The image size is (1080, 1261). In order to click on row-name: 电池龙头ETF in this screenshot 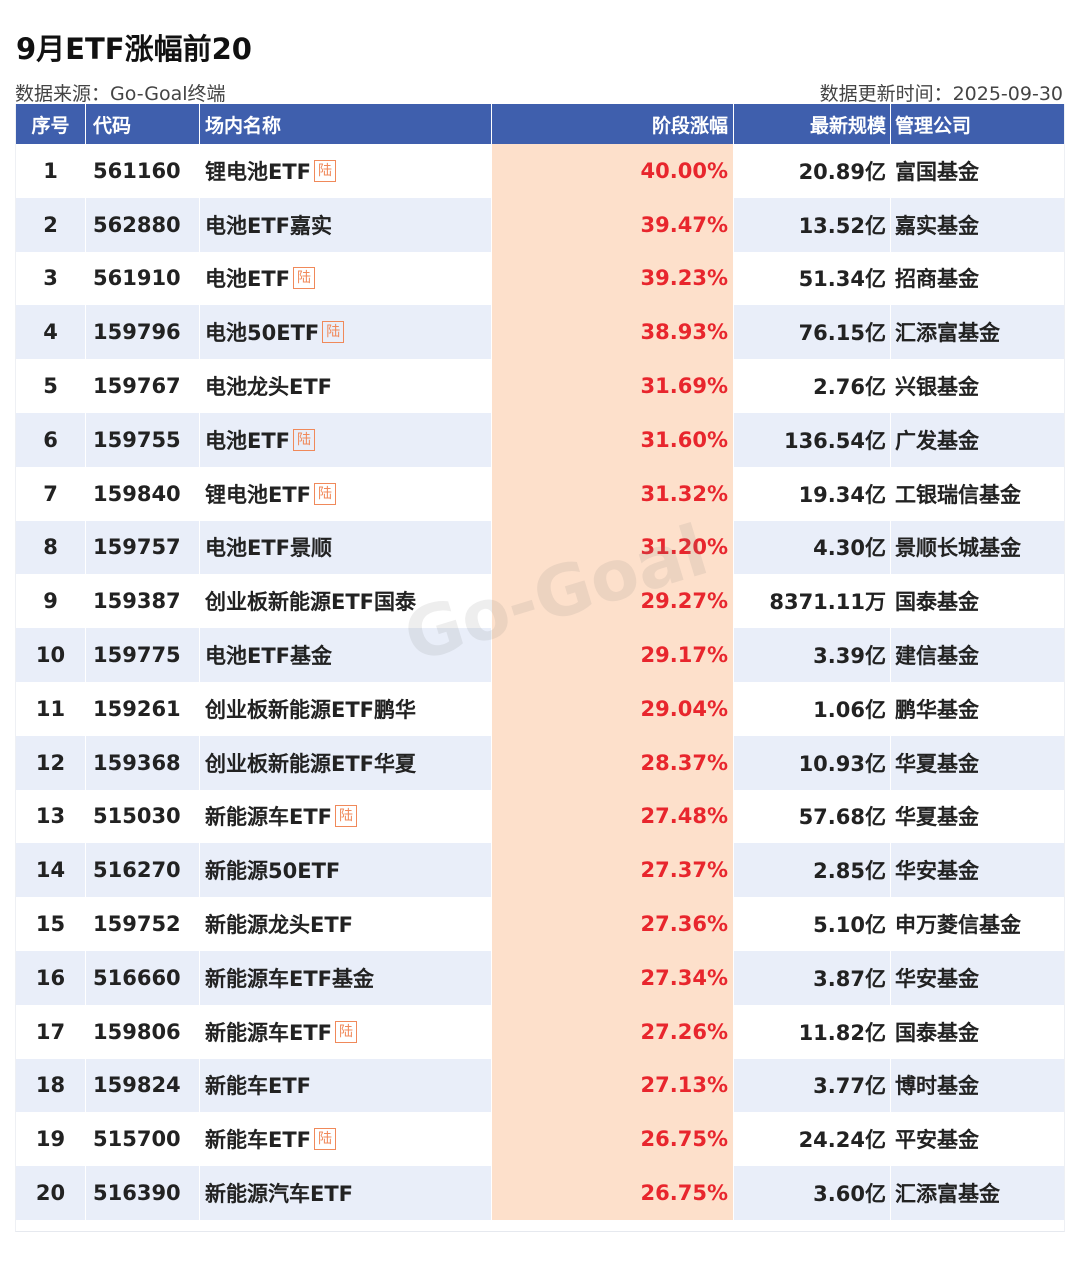, I will do `click(346, 386)`.